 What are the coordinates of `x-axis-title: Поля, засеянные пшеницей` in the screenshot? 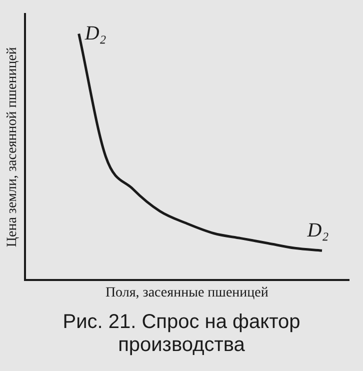 It's located at (187, 292).